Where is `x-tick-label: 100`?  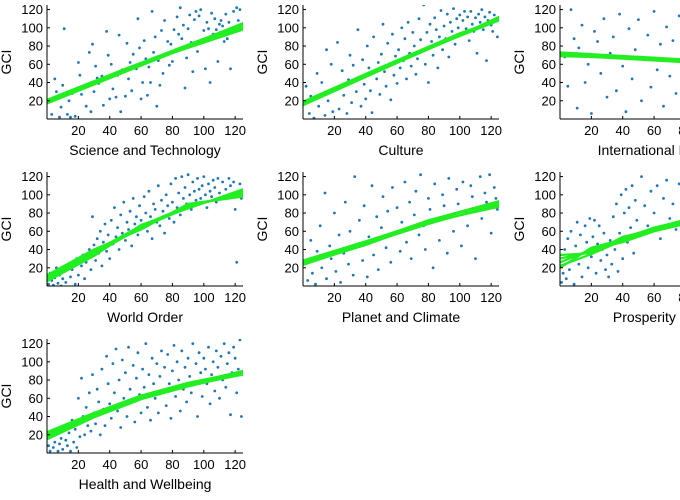
x-tick-label: 100 is located at coordinates (204, 464).